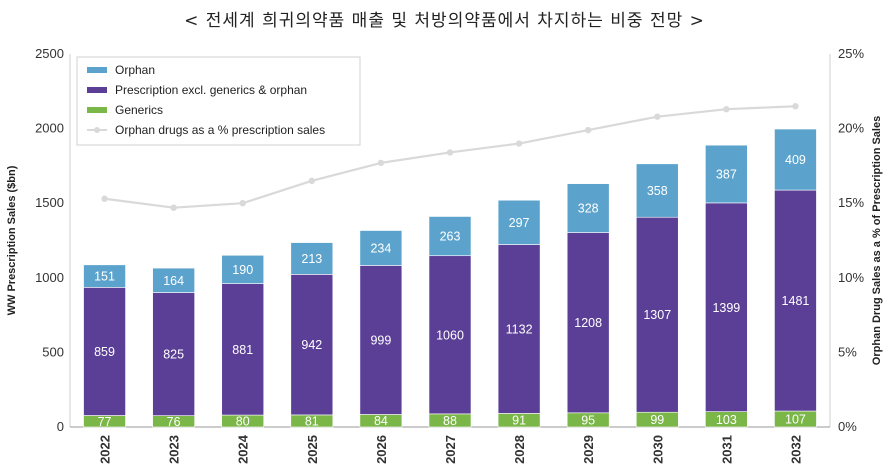 This screenshot has height=476, width=889. I want to click on bar-value-label: 859, so click(104, 352).